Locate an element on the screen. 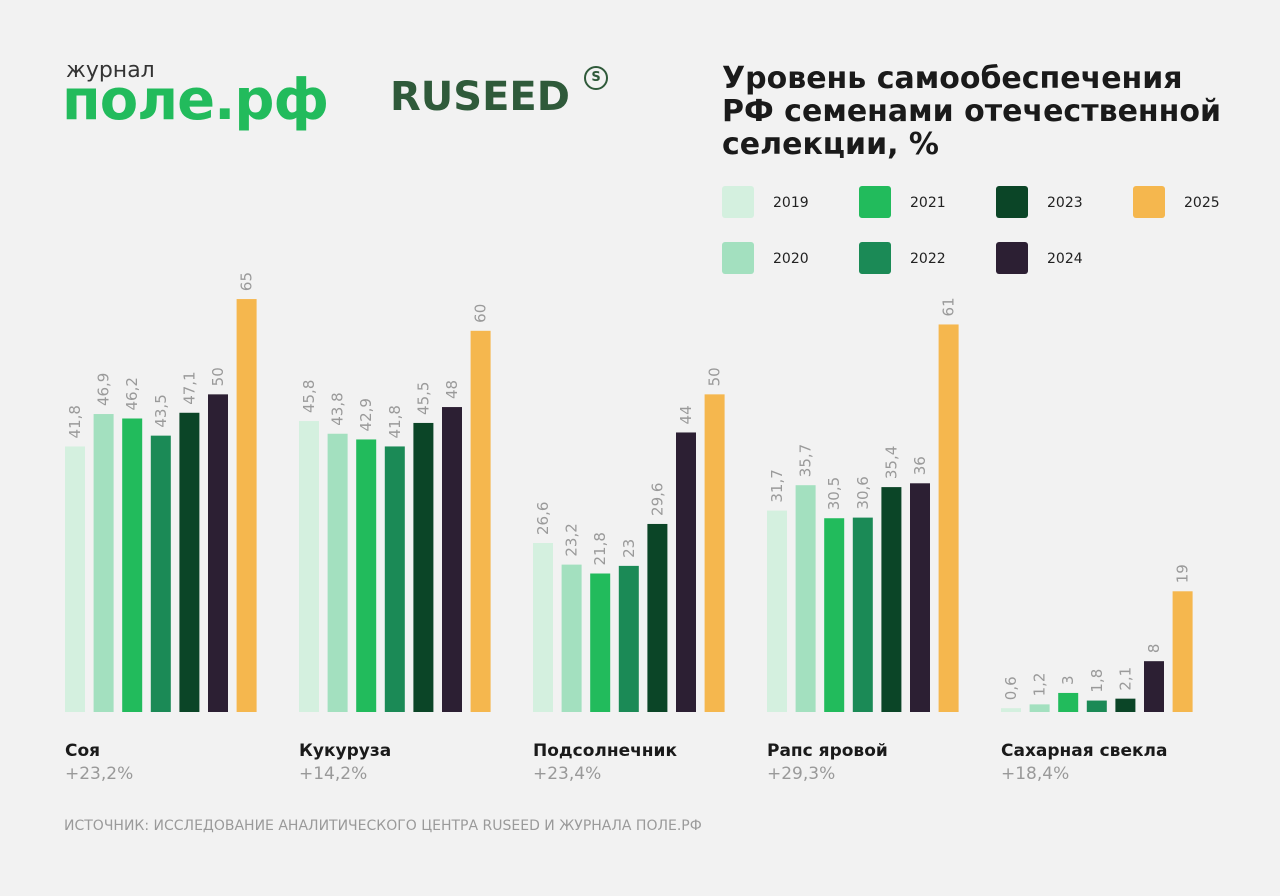 The width and height of the screenshot is (1280, 896). value-label: 8 is located at coordinates (1154, 649).